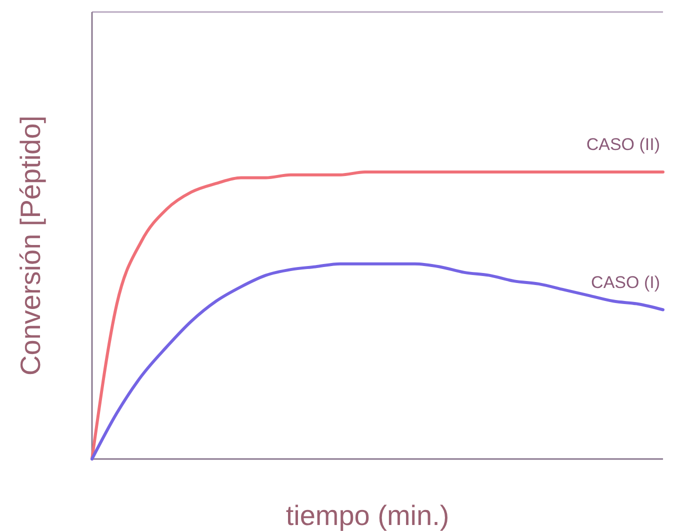 The image size is (679, 531). What do you see at coordinates (625, 282) in the screenshot?
I see `series-label: CASO (I)` at bounding box center [625, 282].